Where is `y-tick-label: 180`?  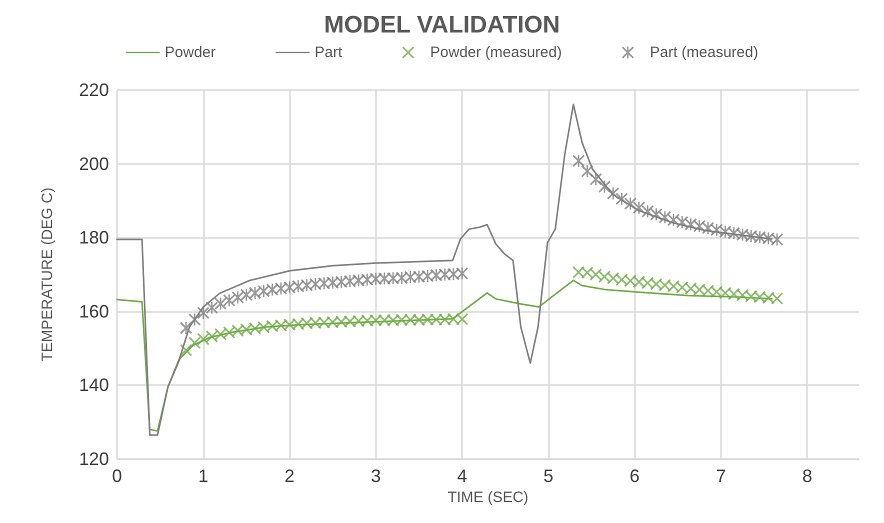 y-tick-label: 180 is located at coordinates (93, 238).